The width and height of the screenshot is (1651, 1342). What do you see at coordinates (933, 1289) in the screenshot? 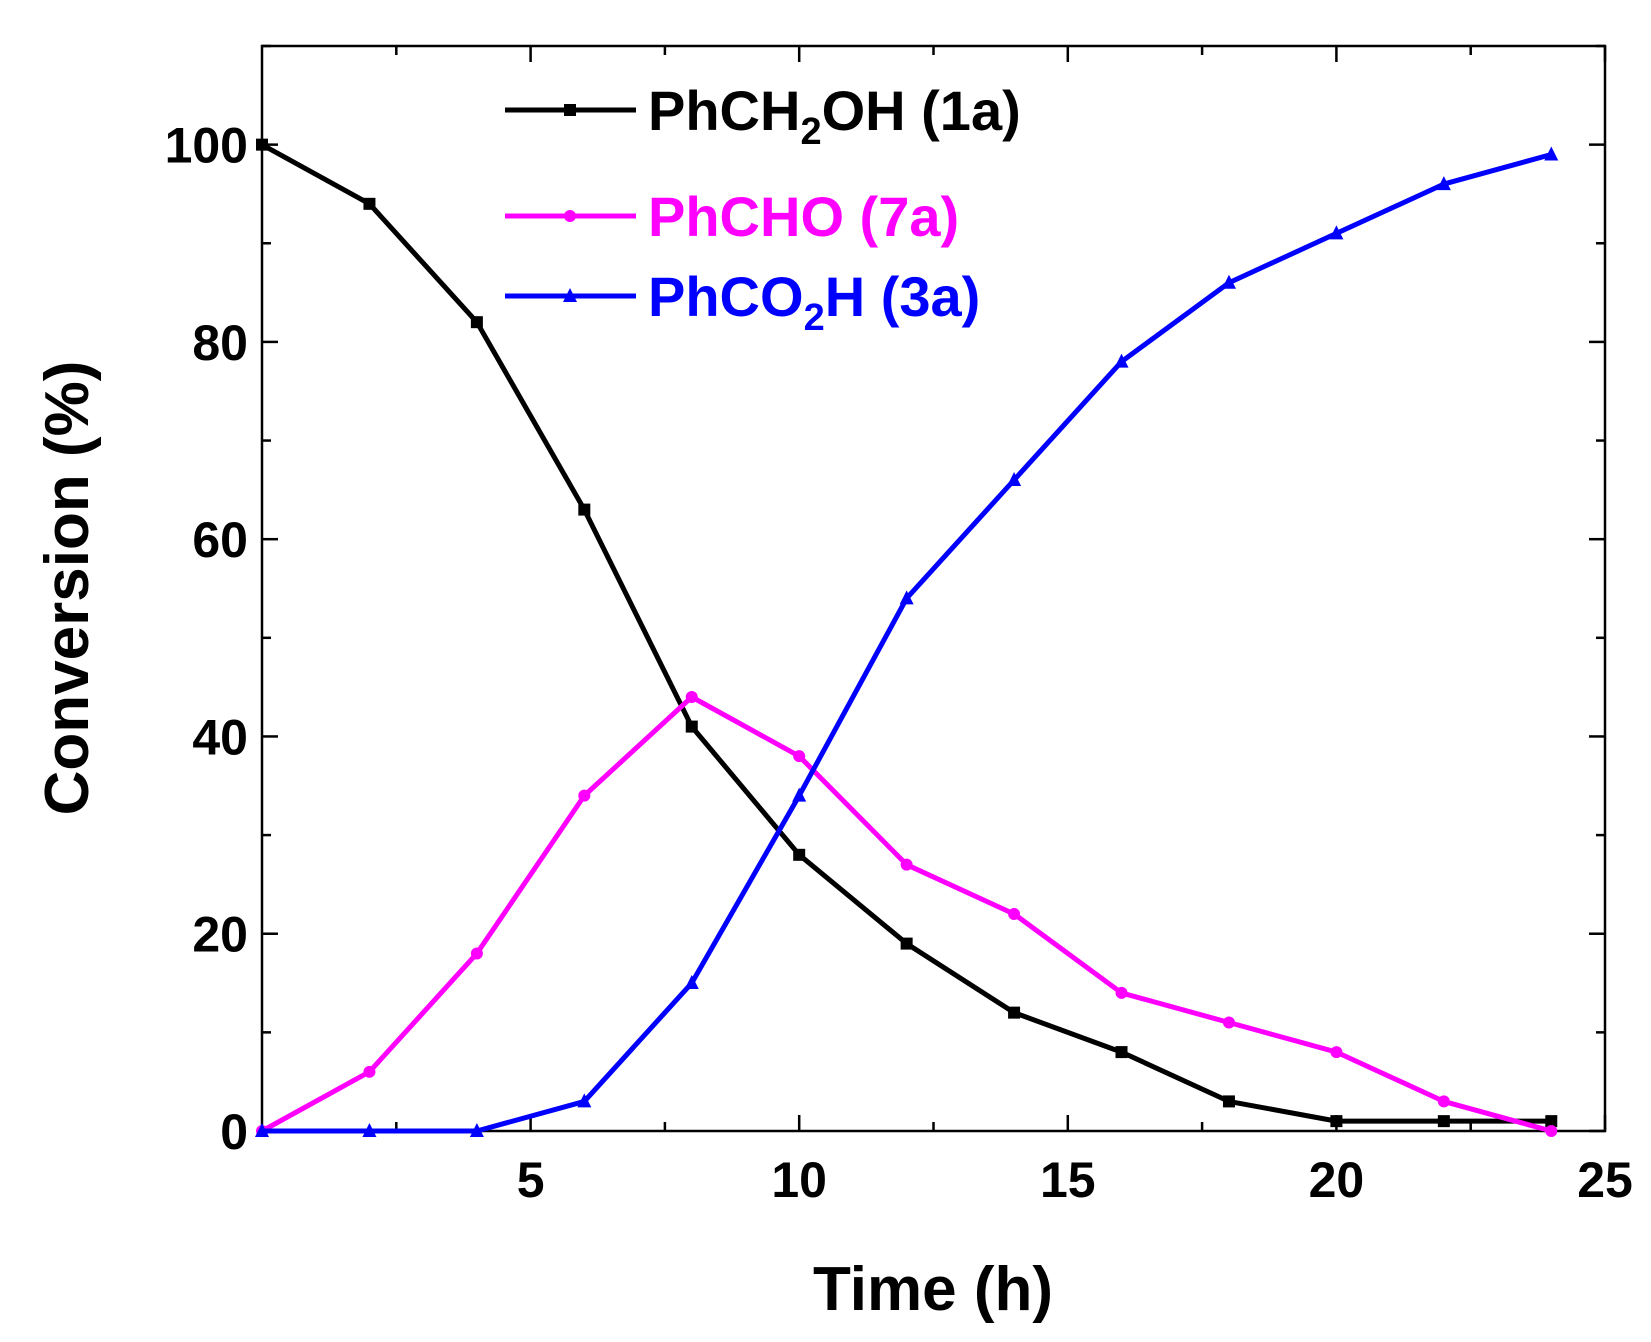
I see `x-axis-title: Time (h)` at bounding box center [933, 1289].